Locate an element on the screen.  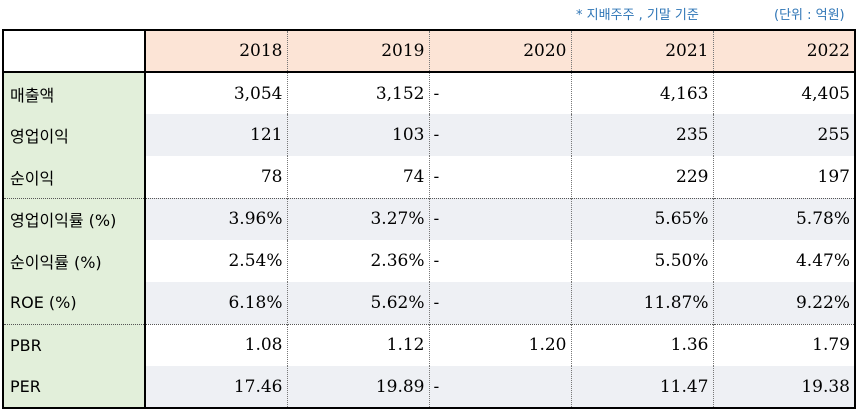
row-label: 영업이익률 (%) is located at coordinates (74, 218).